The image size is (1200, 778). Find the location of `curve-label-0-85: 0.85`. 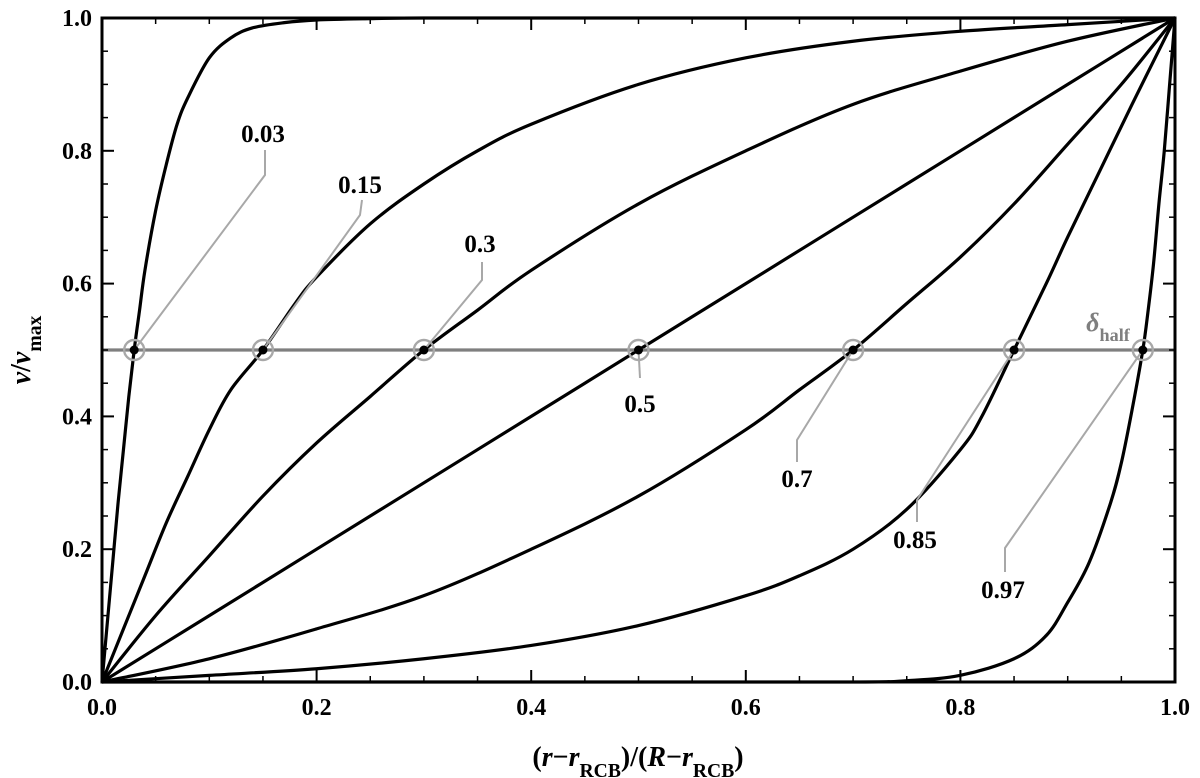

curve-label-0-85: 0.85 is located at coordinates (915, 540).